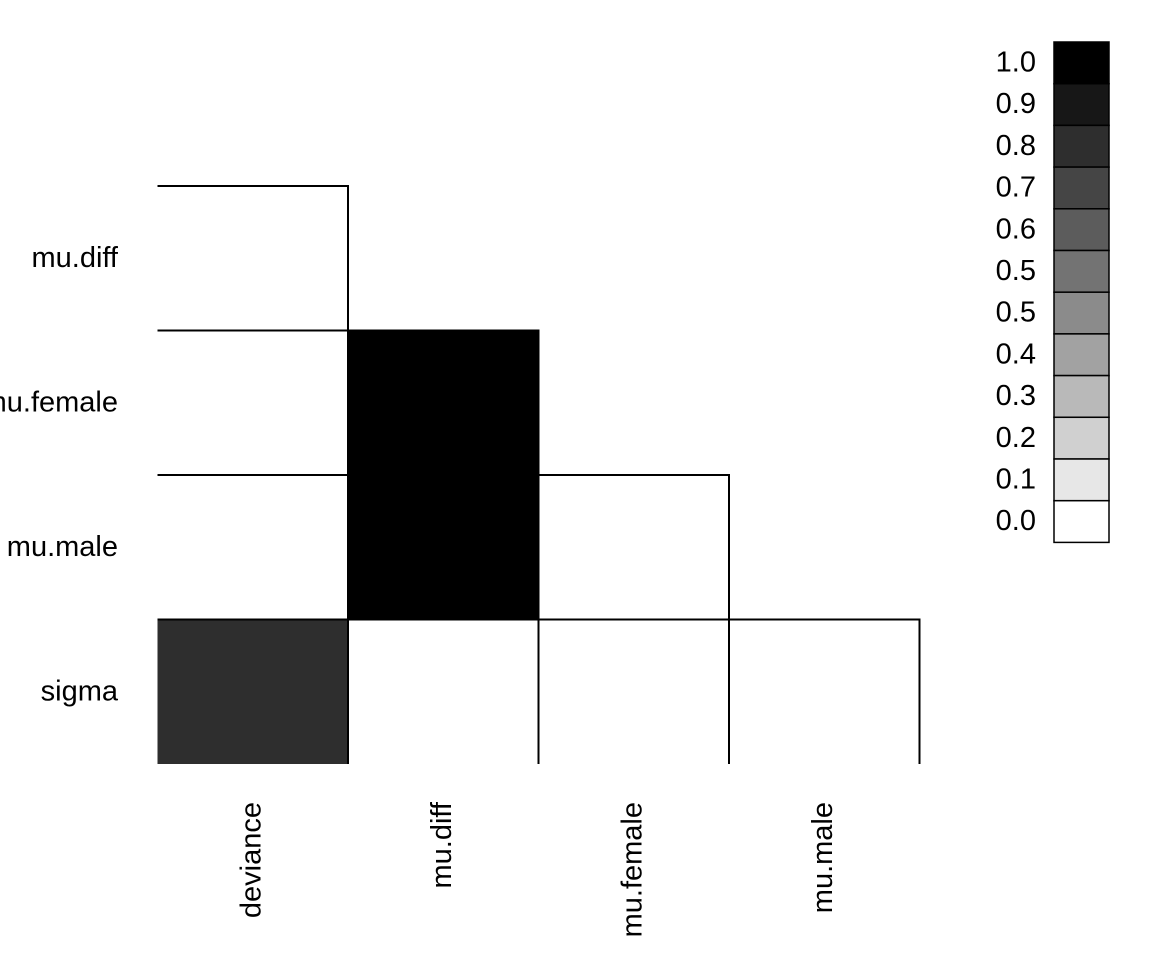 The width and height of the screenshot is (1152, 960). I want to click on legend-label-10: 0.1, so click(1016, 480).